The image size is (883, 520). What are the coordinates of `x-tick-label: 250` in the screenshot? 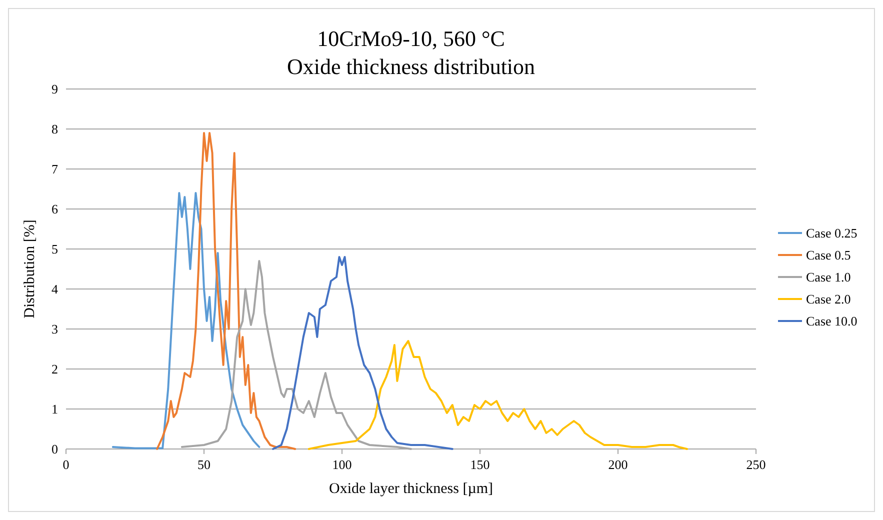 It's located at (756, 464).